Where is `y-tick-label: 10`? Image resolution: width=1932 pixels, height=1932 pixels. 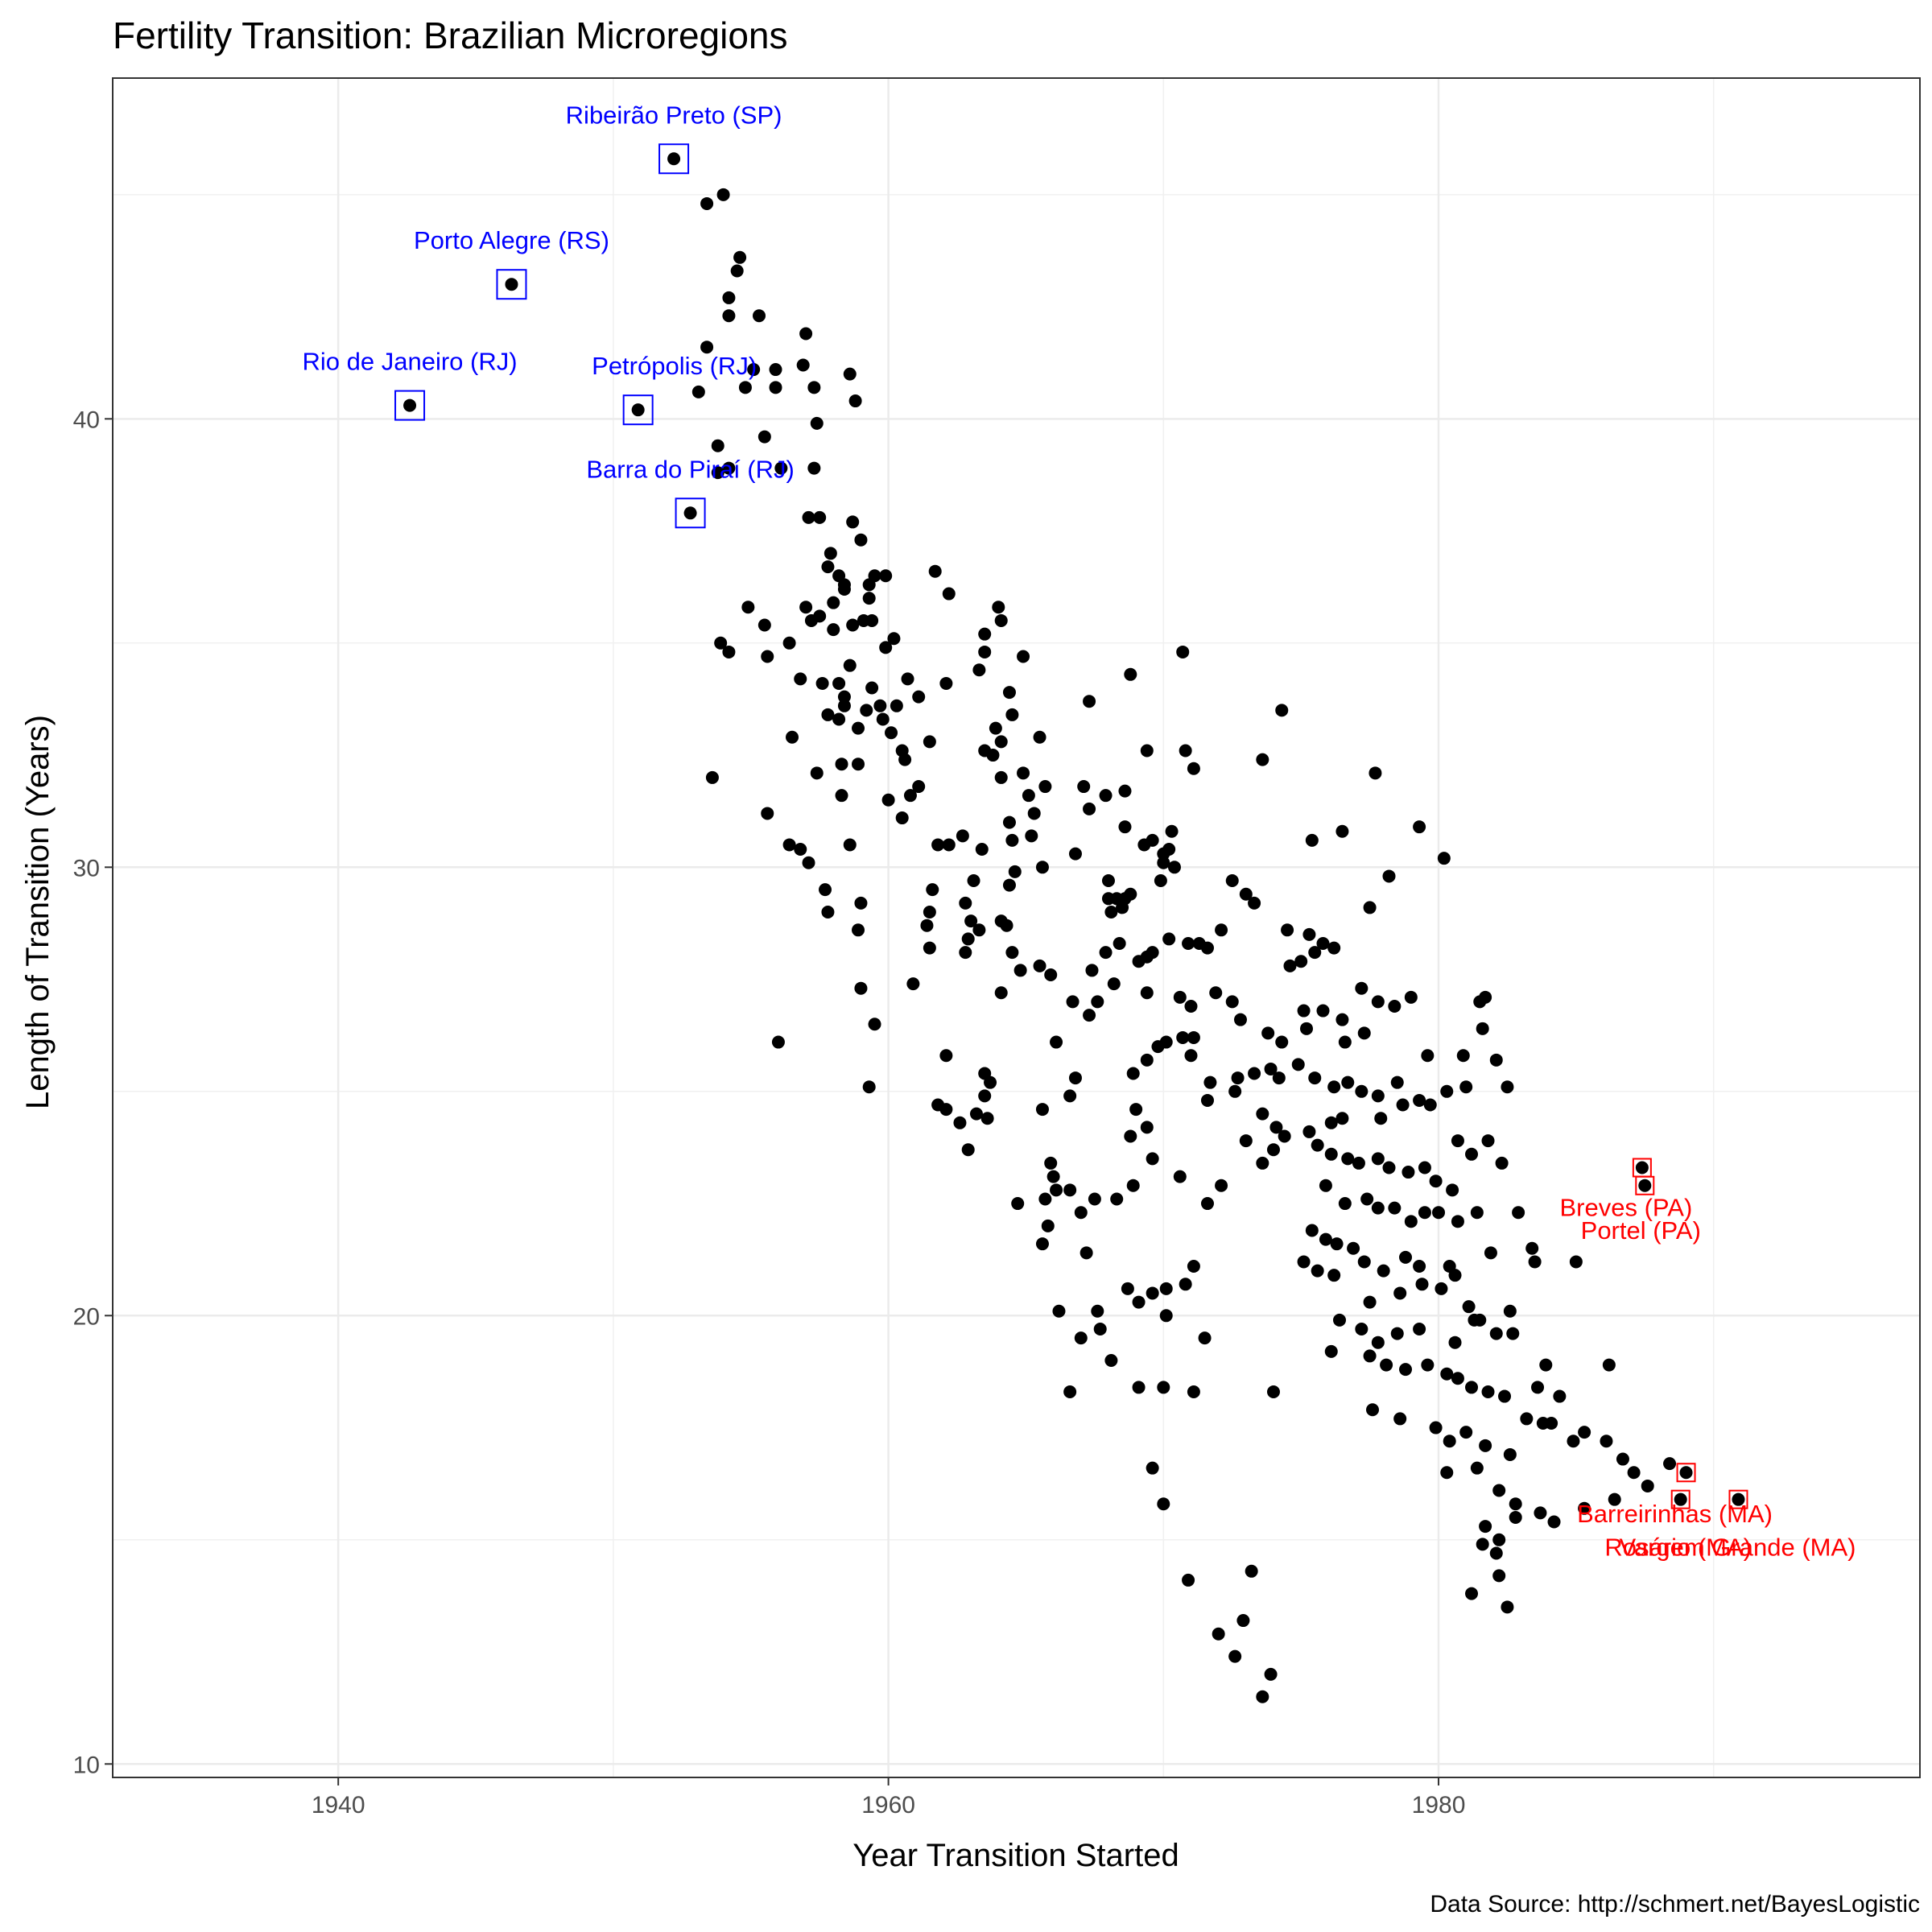 y-tick-label: 10 is located at coordinates (86, 1765).